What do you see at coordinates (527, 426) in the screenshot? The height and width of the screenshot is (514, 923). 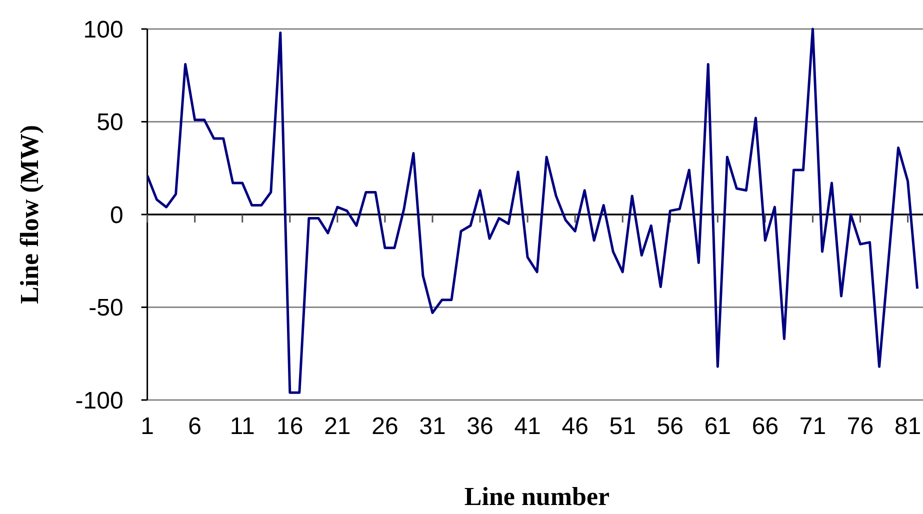 I see `x-tick-label: 41` at bounding box center [527, 426].